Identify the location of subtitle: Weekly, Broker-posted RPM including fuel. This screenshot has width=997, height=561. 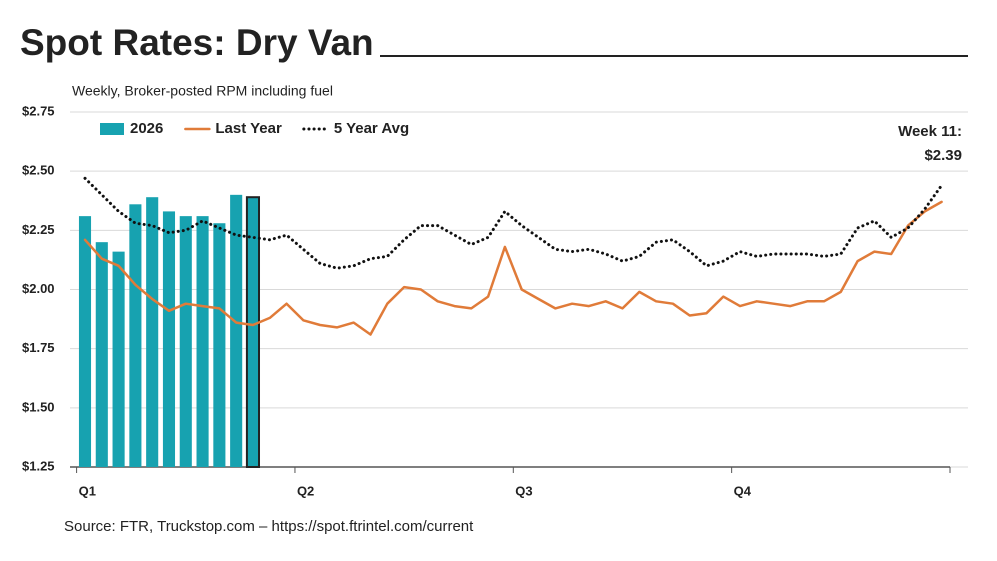
(202, 91).